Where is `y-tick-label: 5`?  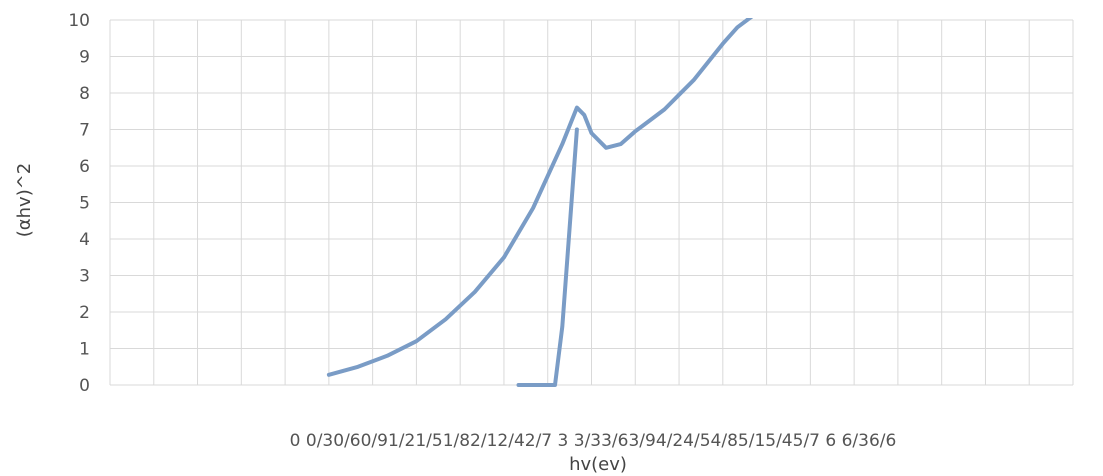
y-tick-label: 5 is located at coordinates (84, 204).